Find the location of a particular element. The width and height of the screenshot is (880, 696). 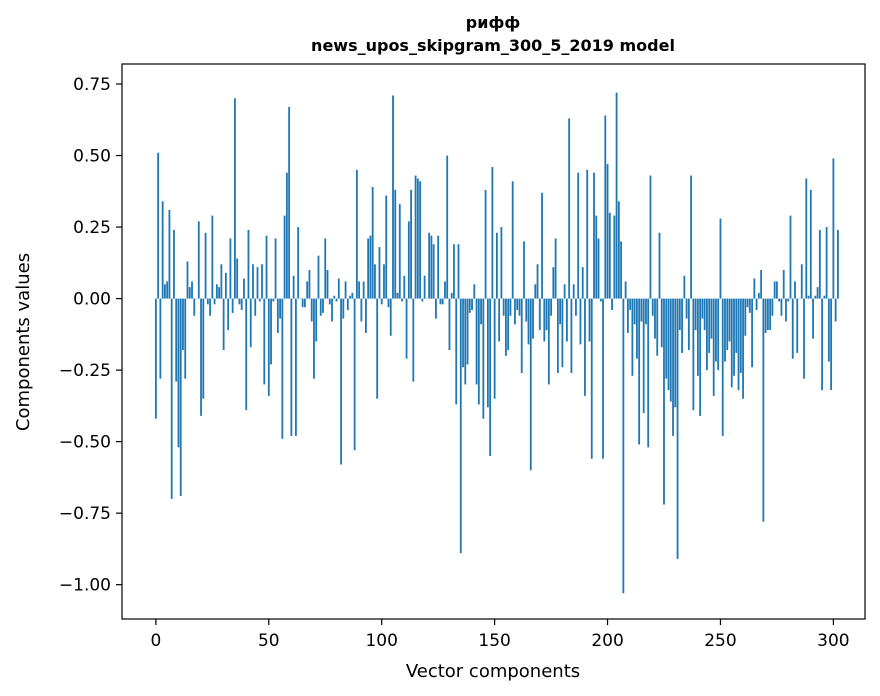

y-tick-label: 0.00 is located at coordinates (92, 300).